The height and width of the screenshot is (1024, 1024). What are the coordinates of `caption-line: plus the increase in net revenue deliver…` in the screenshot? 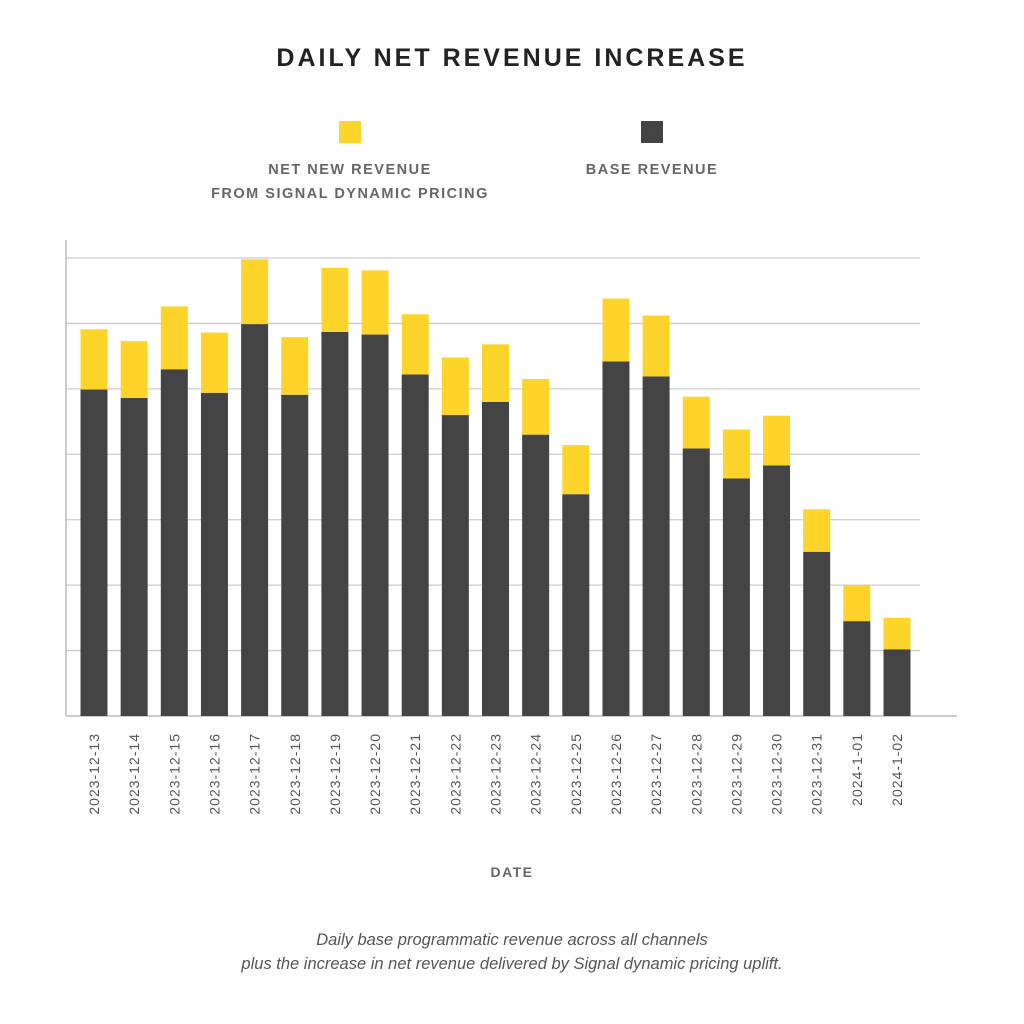 It's located at (512, 964).